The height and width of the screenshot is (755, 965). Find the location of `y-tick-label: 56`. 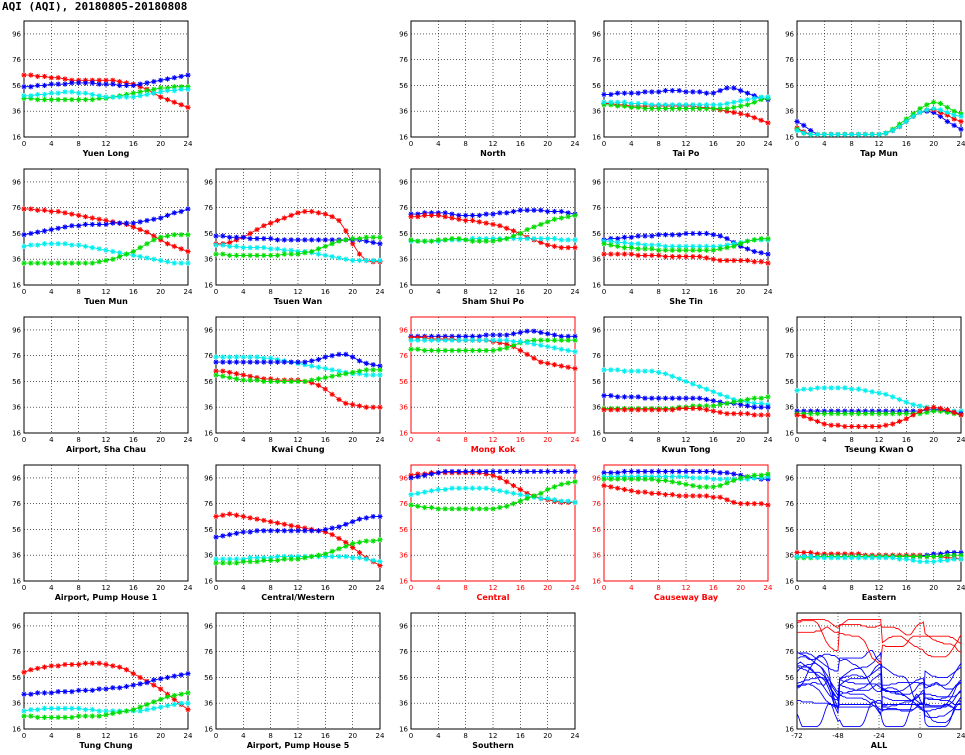

y-tick-label: 56 is located at coordinates (403, 234).